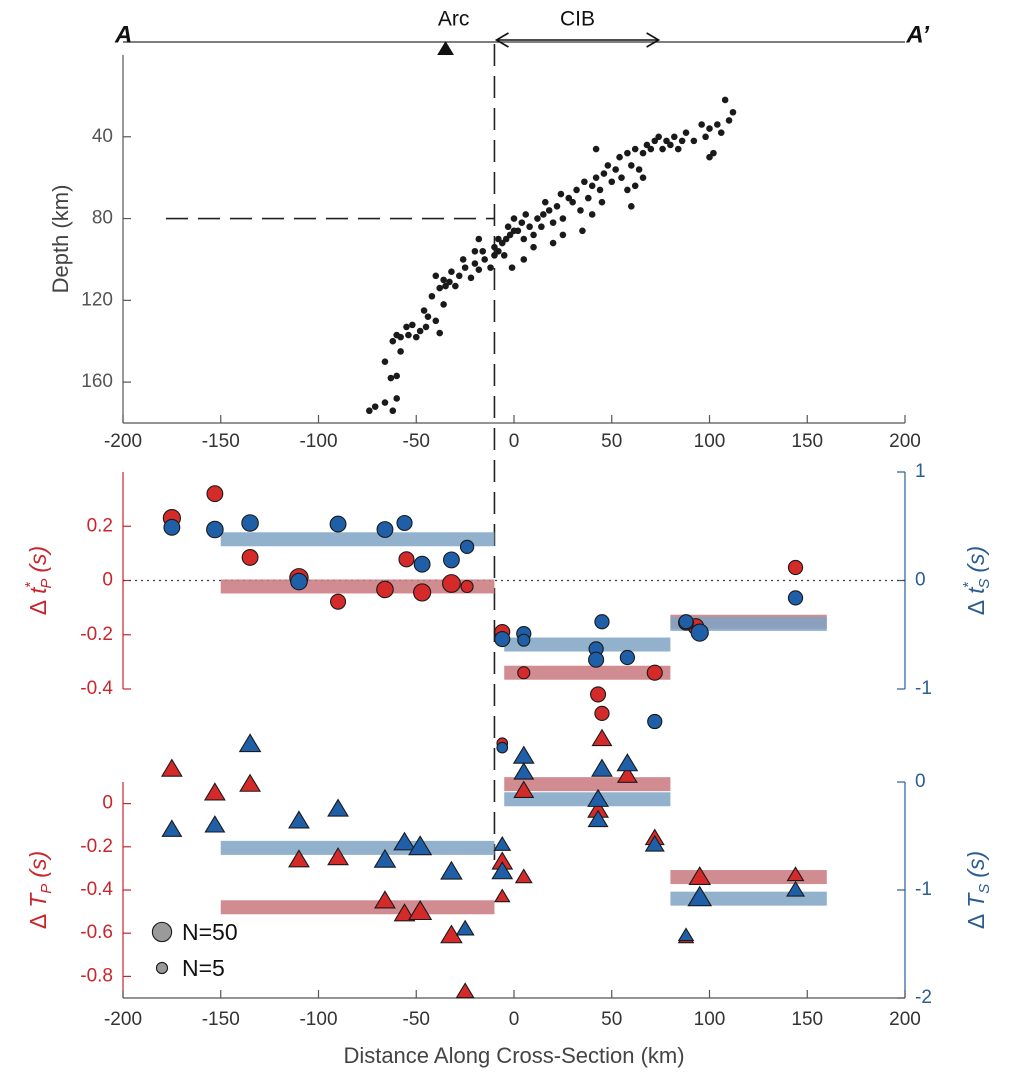 The height and width of the screenshot is (1078, 1010). I want to click on label-part: T, so click(38, 900).